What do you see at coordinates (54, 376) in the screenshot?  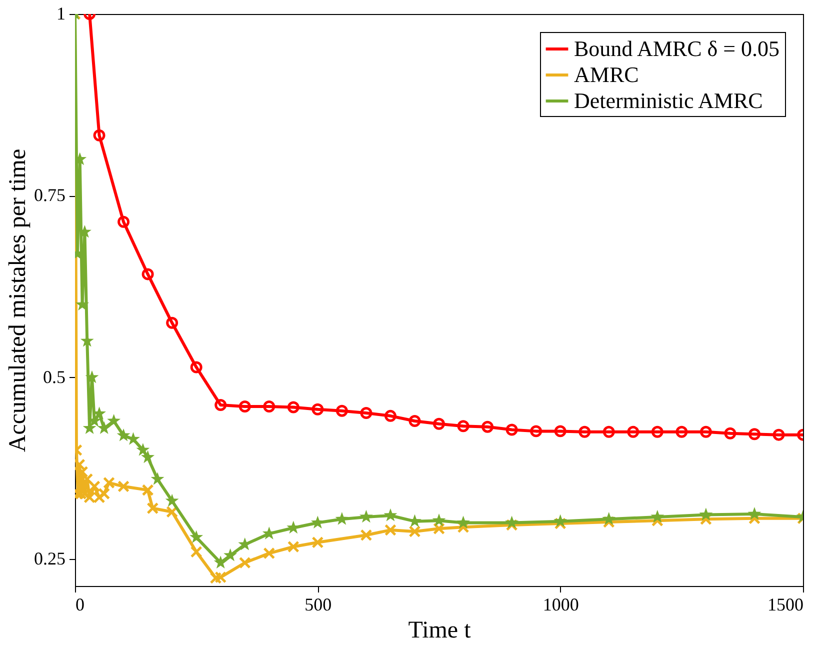 I see `y-tick-label: 0.5` at bounding box center [54, 376].